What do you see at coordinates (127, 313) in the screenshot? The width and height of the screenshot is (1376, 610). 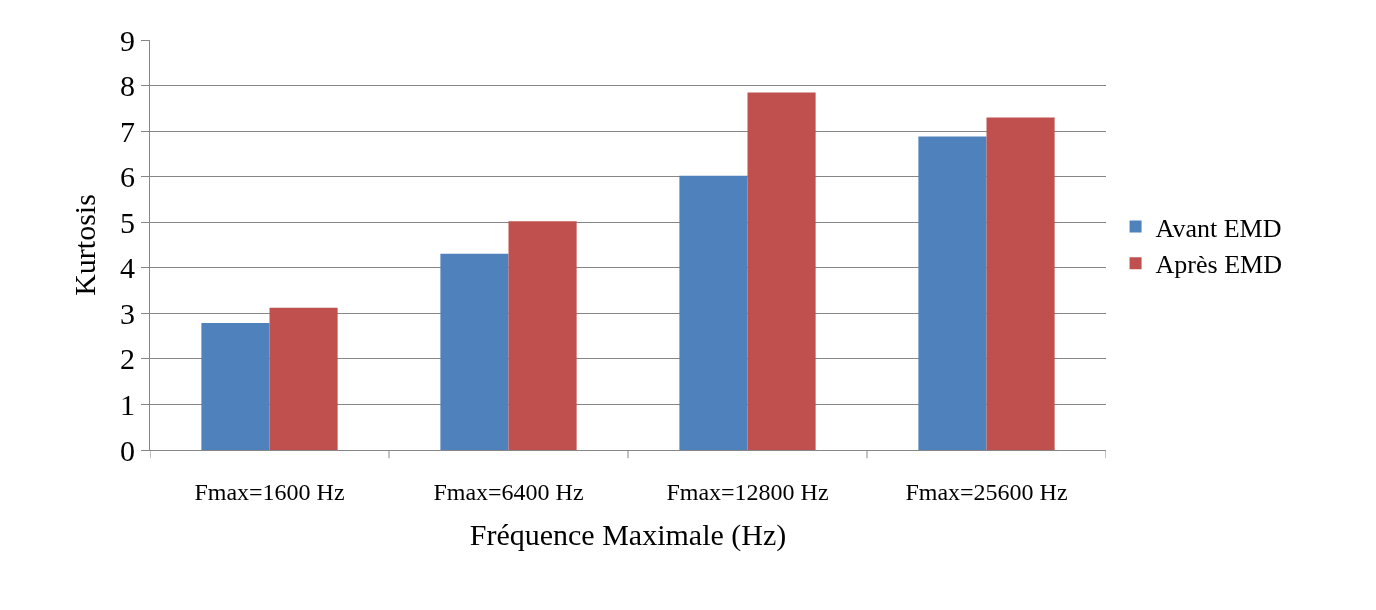 I see `y-tick-label: 3` at bounding box center [127, 313].